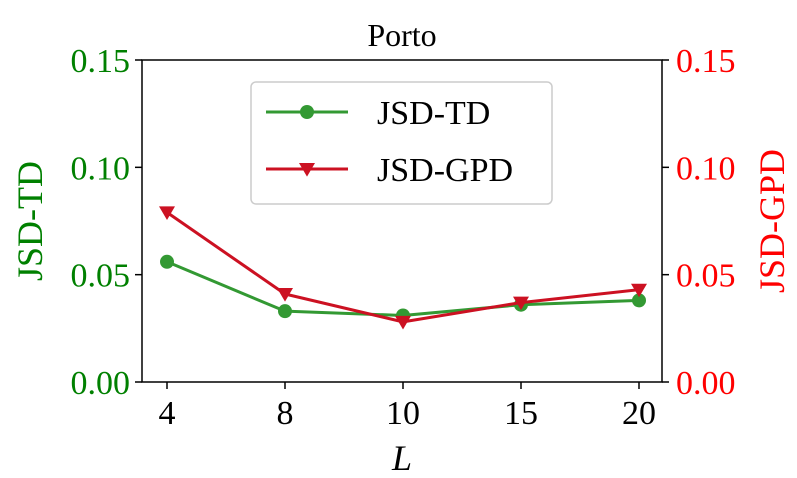  I want to click on x-tick-label: 15, so click(521, 413).